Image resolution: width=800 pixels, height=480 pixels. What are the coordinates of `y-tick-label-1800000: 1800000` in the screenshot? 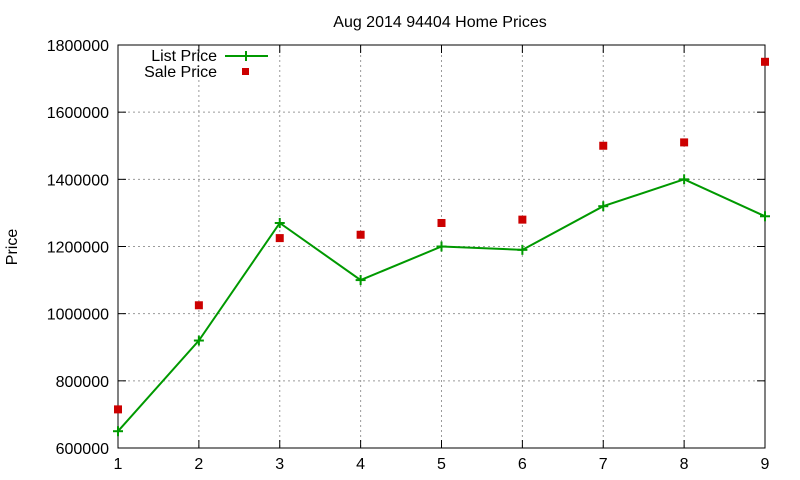 It's located at (78, 46).